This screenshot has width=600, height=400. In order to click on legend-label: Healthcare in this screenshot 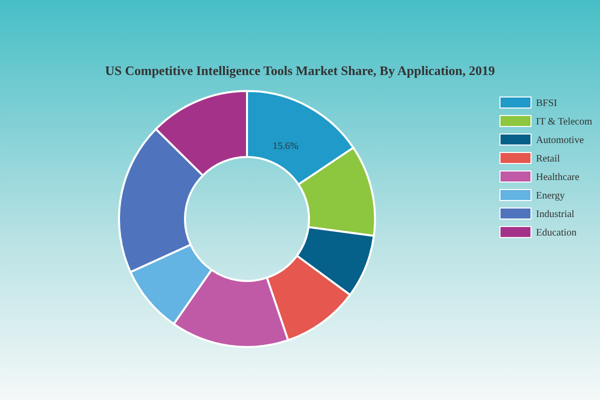, I will do `click(558, 177)`.